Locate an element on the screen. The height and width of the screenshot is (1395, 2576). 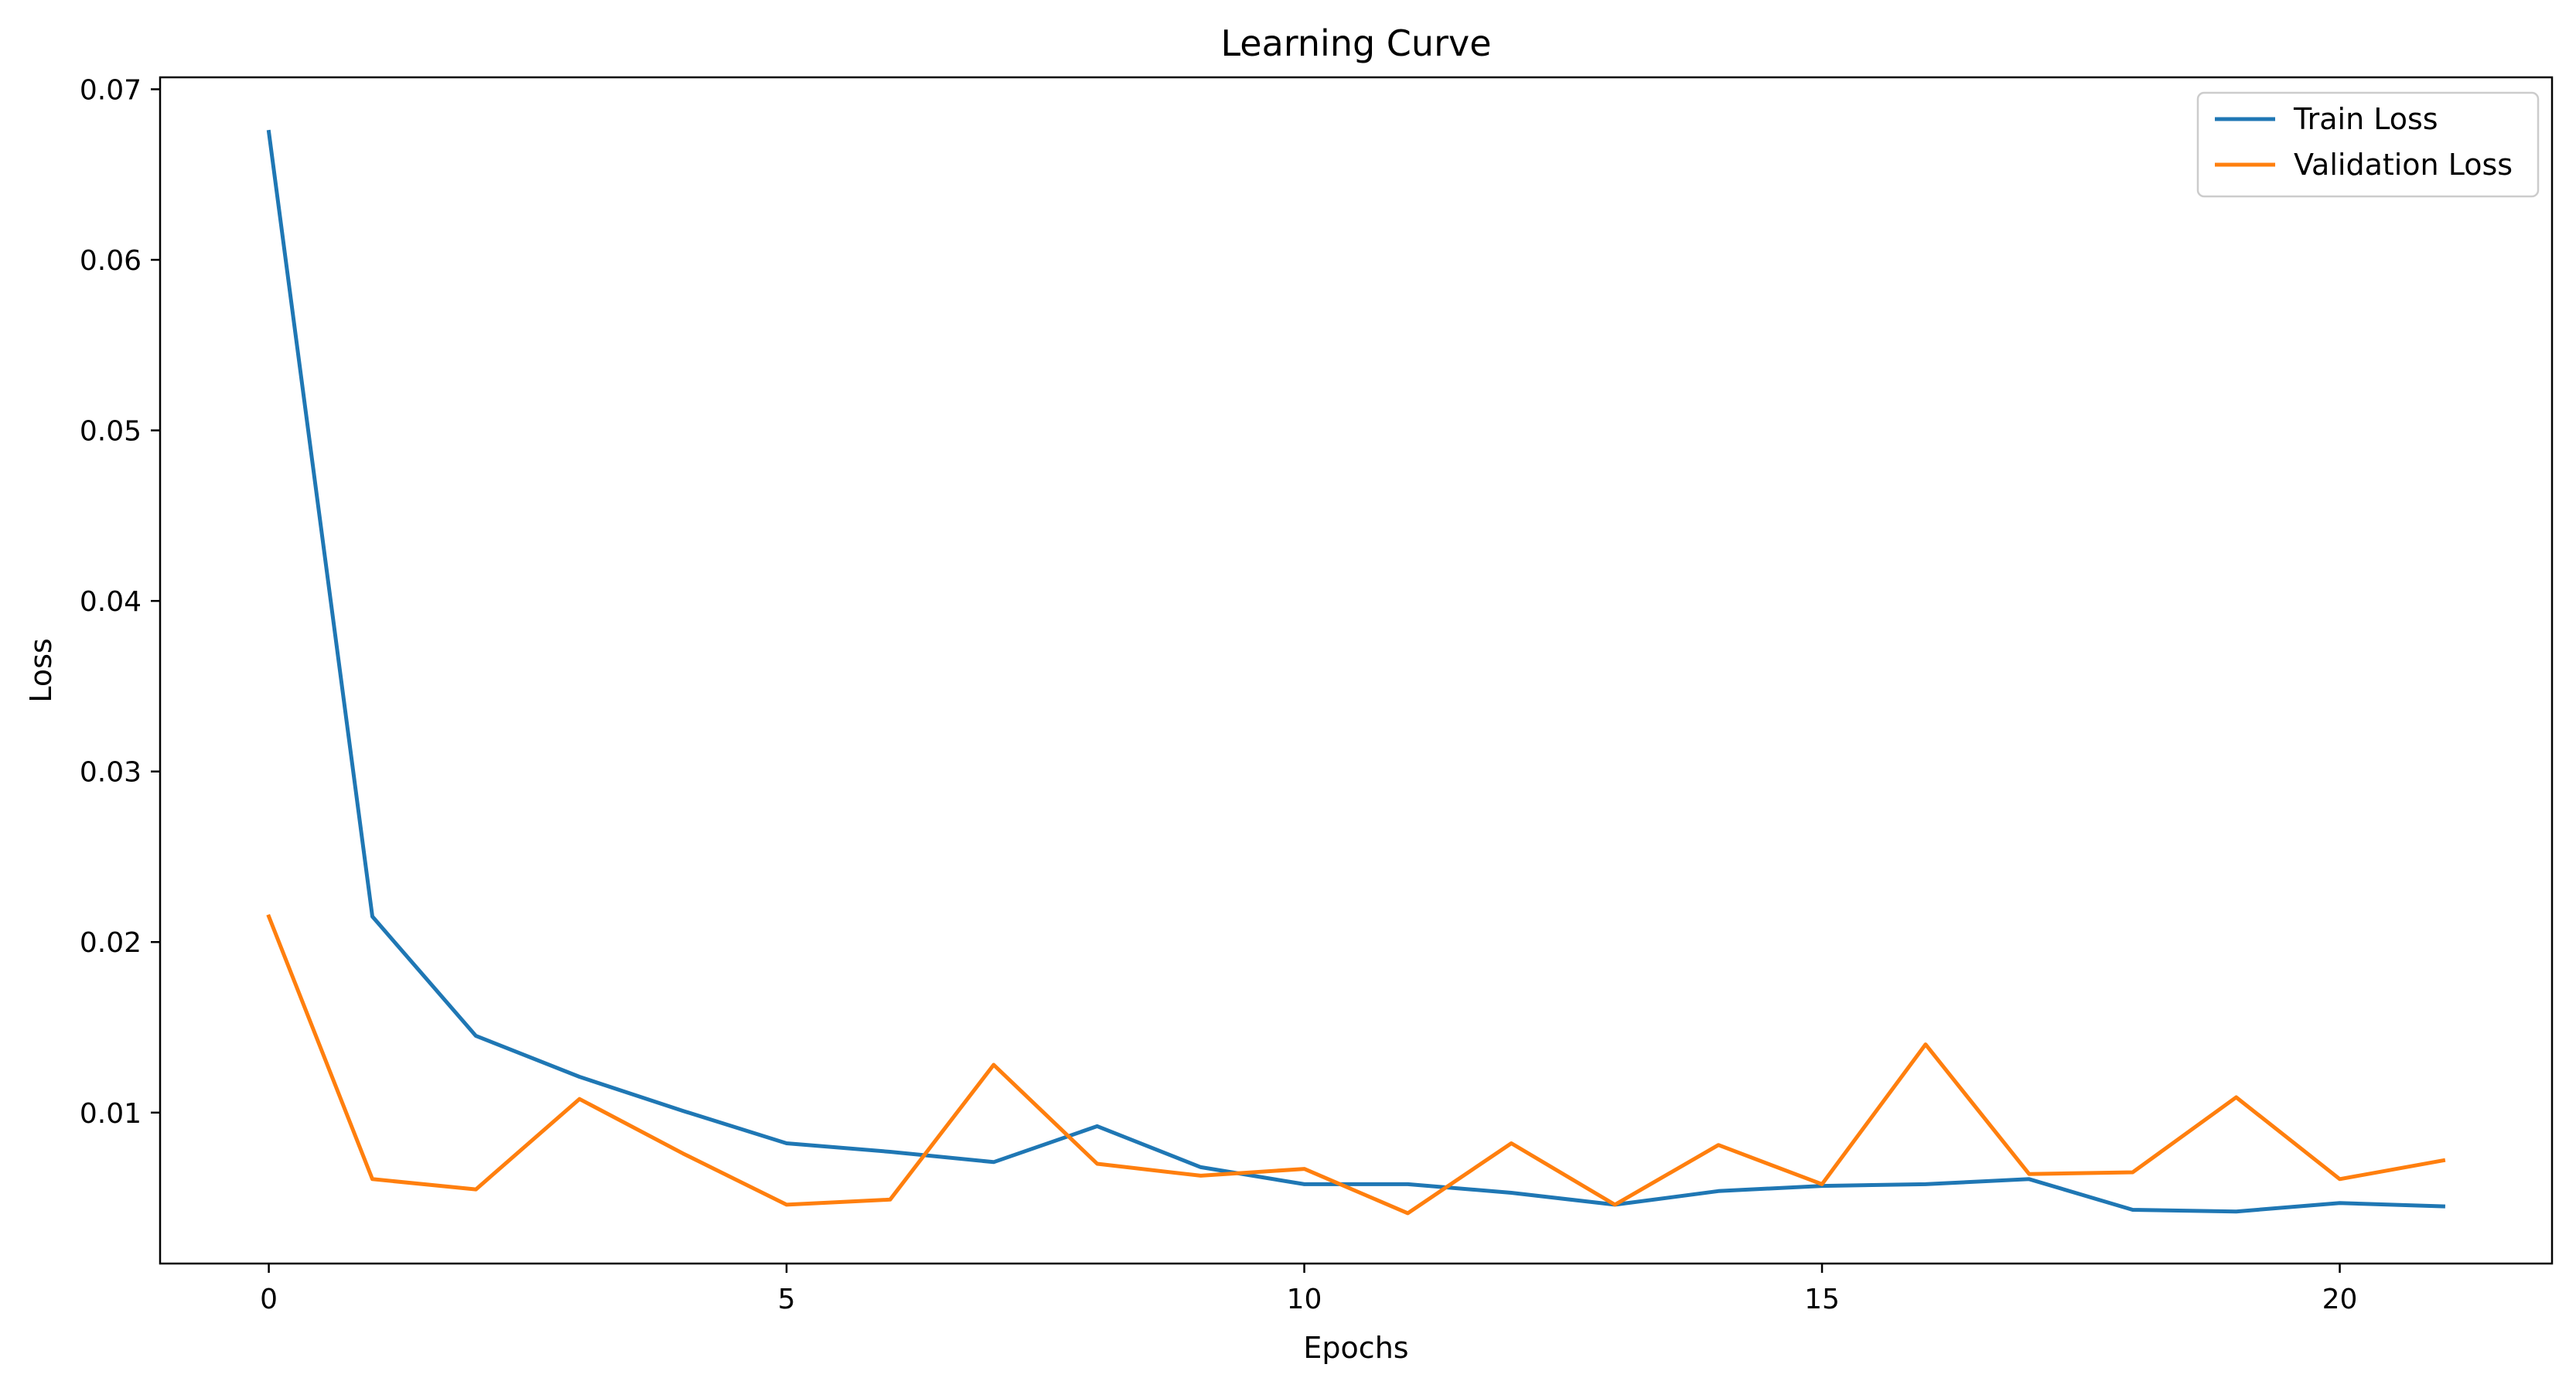
legend-label-train-loss: Train Loss is located at coordinates (2365, 119).